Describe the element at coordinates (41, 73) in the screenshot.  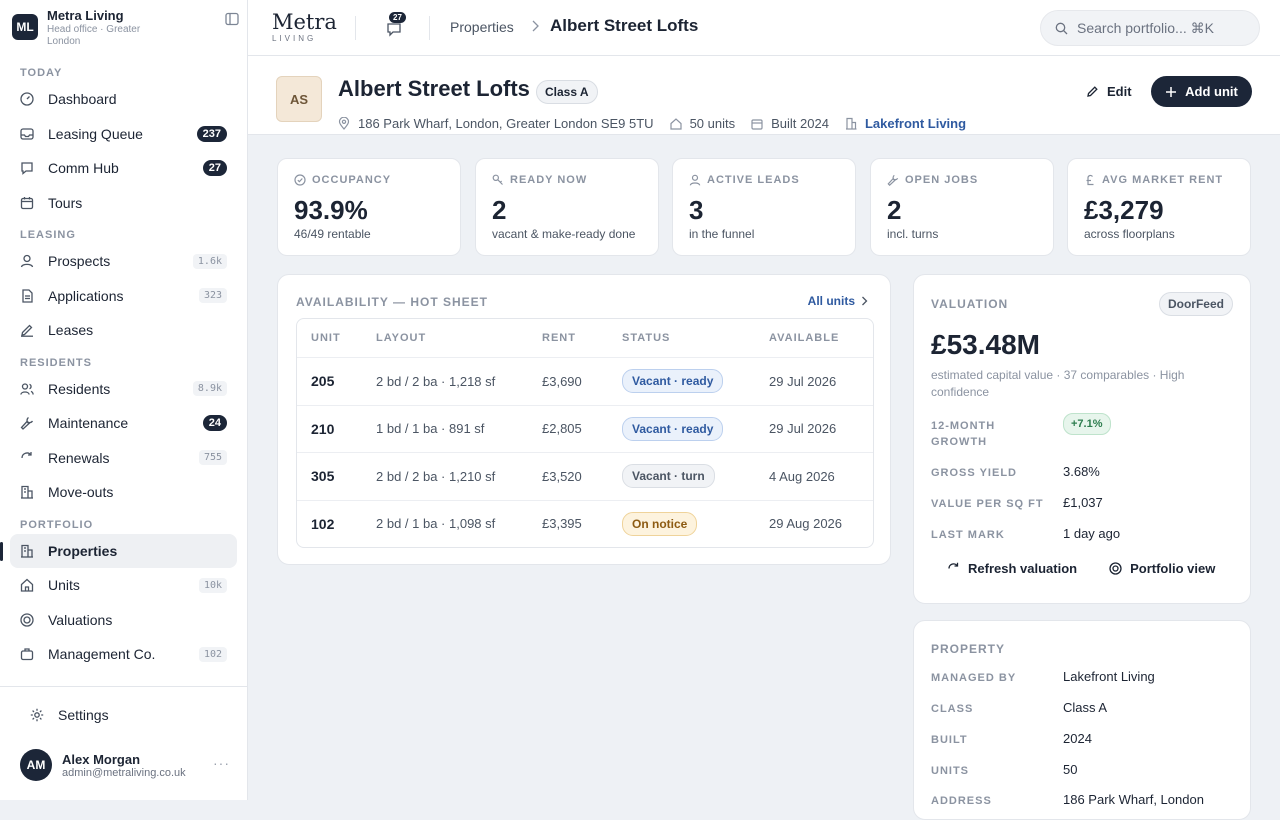
I see `nav-section-today: TODAY` at that location.